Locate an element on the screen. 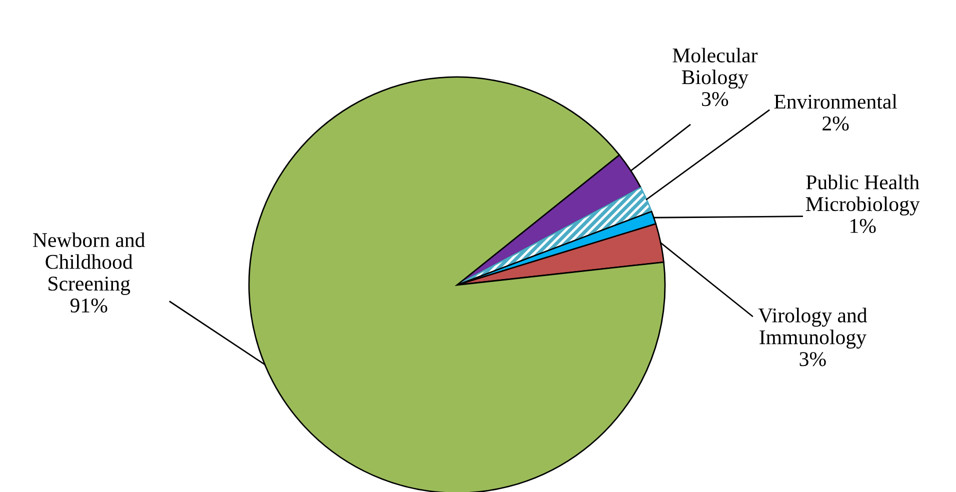 This screenshot has width=956, height=492. data-label: 1% is located at coordinates (863, 226).